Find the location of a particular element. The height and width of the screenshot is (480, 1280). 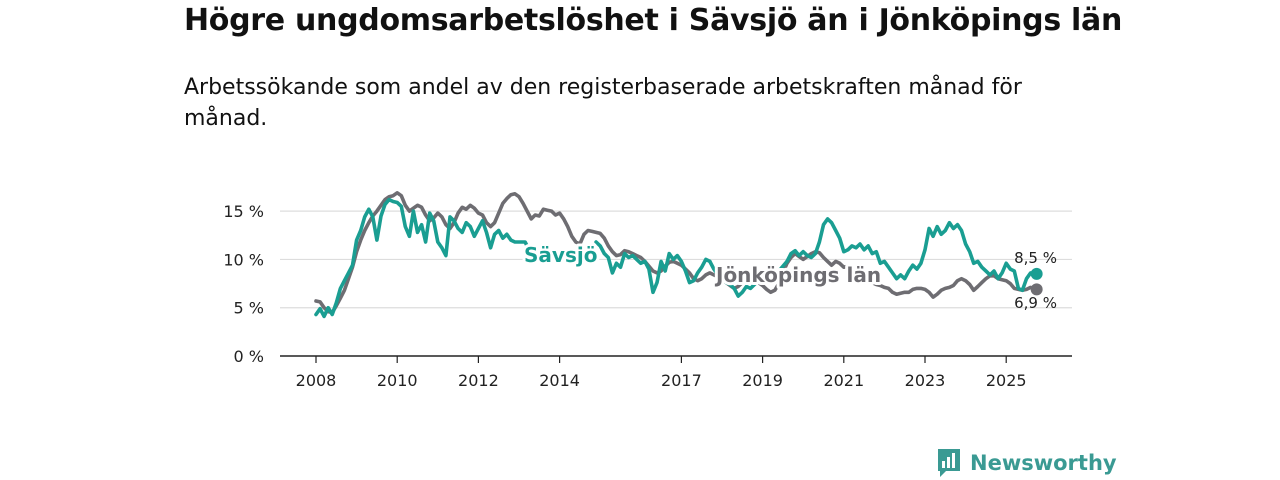

y-tick-label: 5 % is located at coordinates (249, 308).